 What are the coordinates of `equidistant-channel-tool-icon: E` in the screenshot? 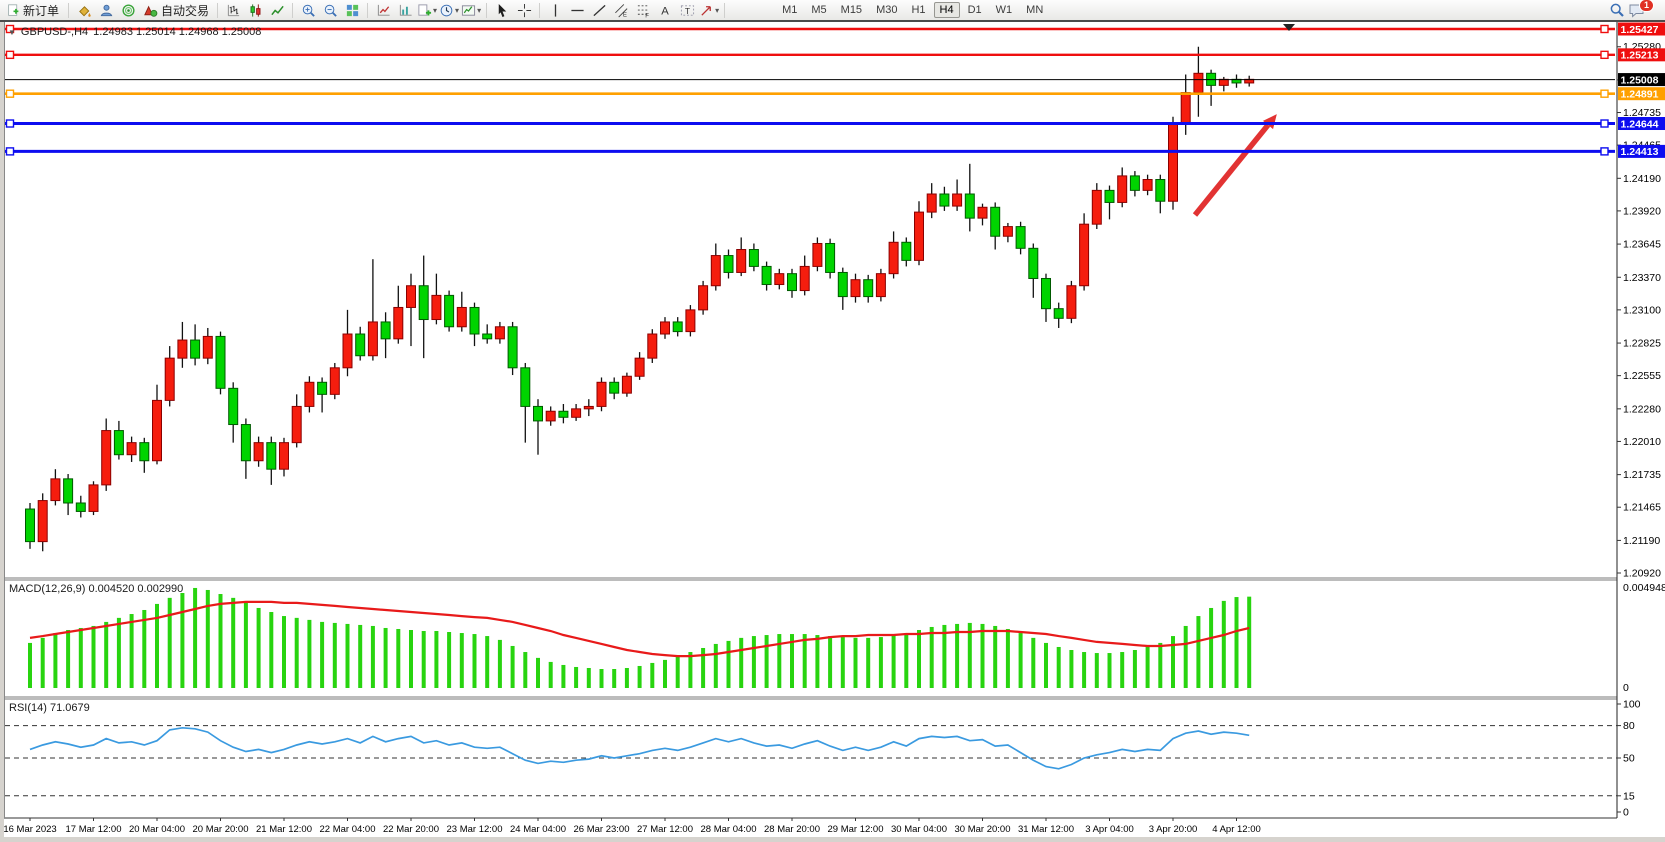 It's located at (621, 10).